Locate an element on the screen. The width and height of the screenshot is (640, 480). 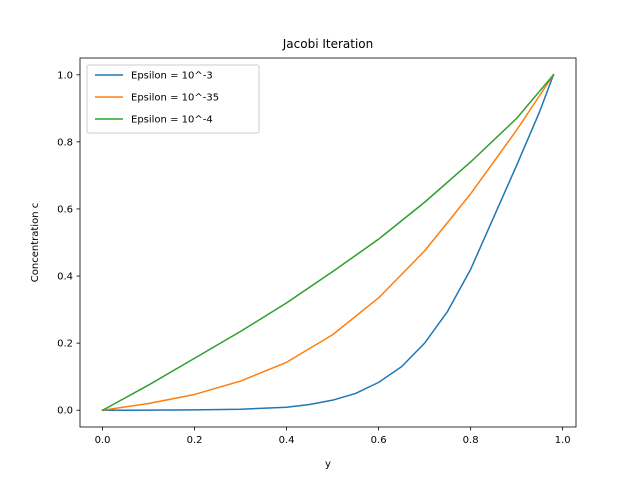
x-tick-label: 0.6 is located at coordinates (379, 440).